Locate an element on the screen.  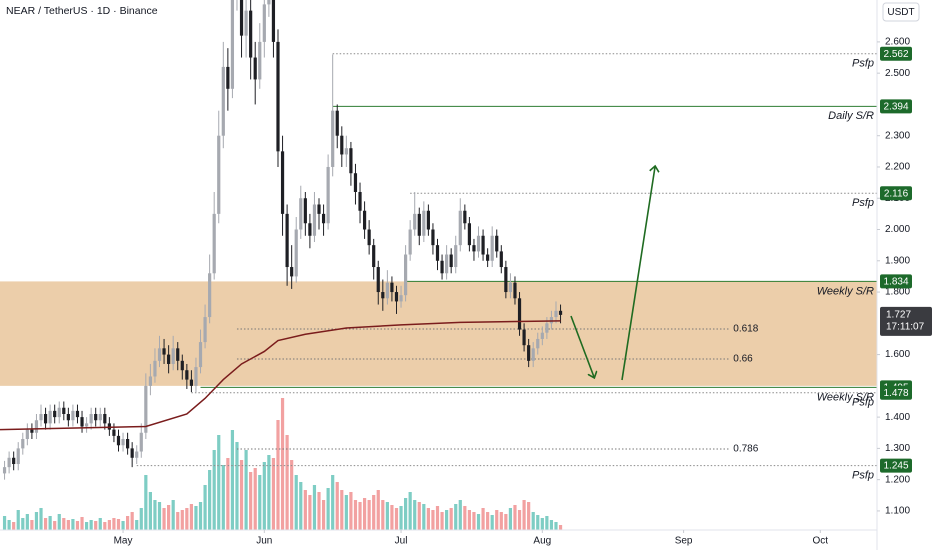
y-tick-label: 2.000 is located at coordinates (897, 229).